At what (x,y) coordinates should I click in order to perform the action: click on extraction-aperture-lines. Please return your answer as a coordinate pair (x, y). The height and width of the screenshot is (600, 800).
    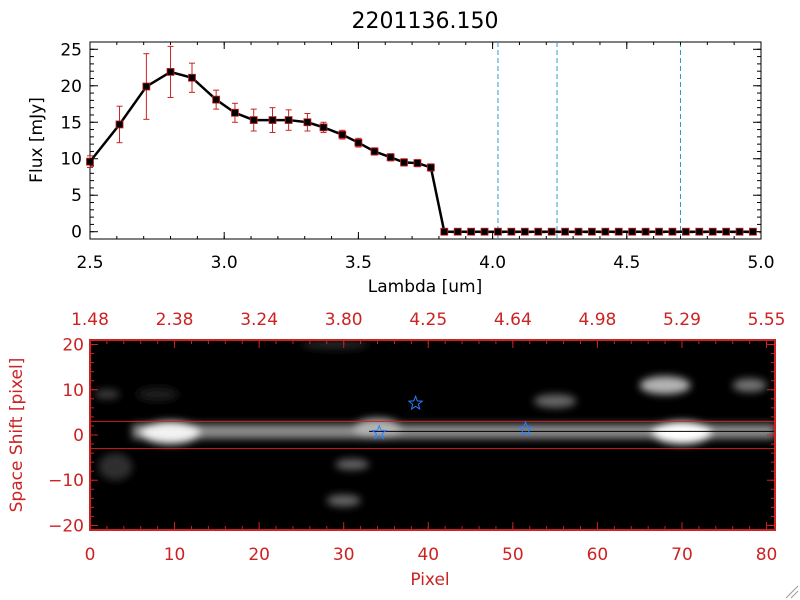
    Looking at the image, I should click on (432, 435).